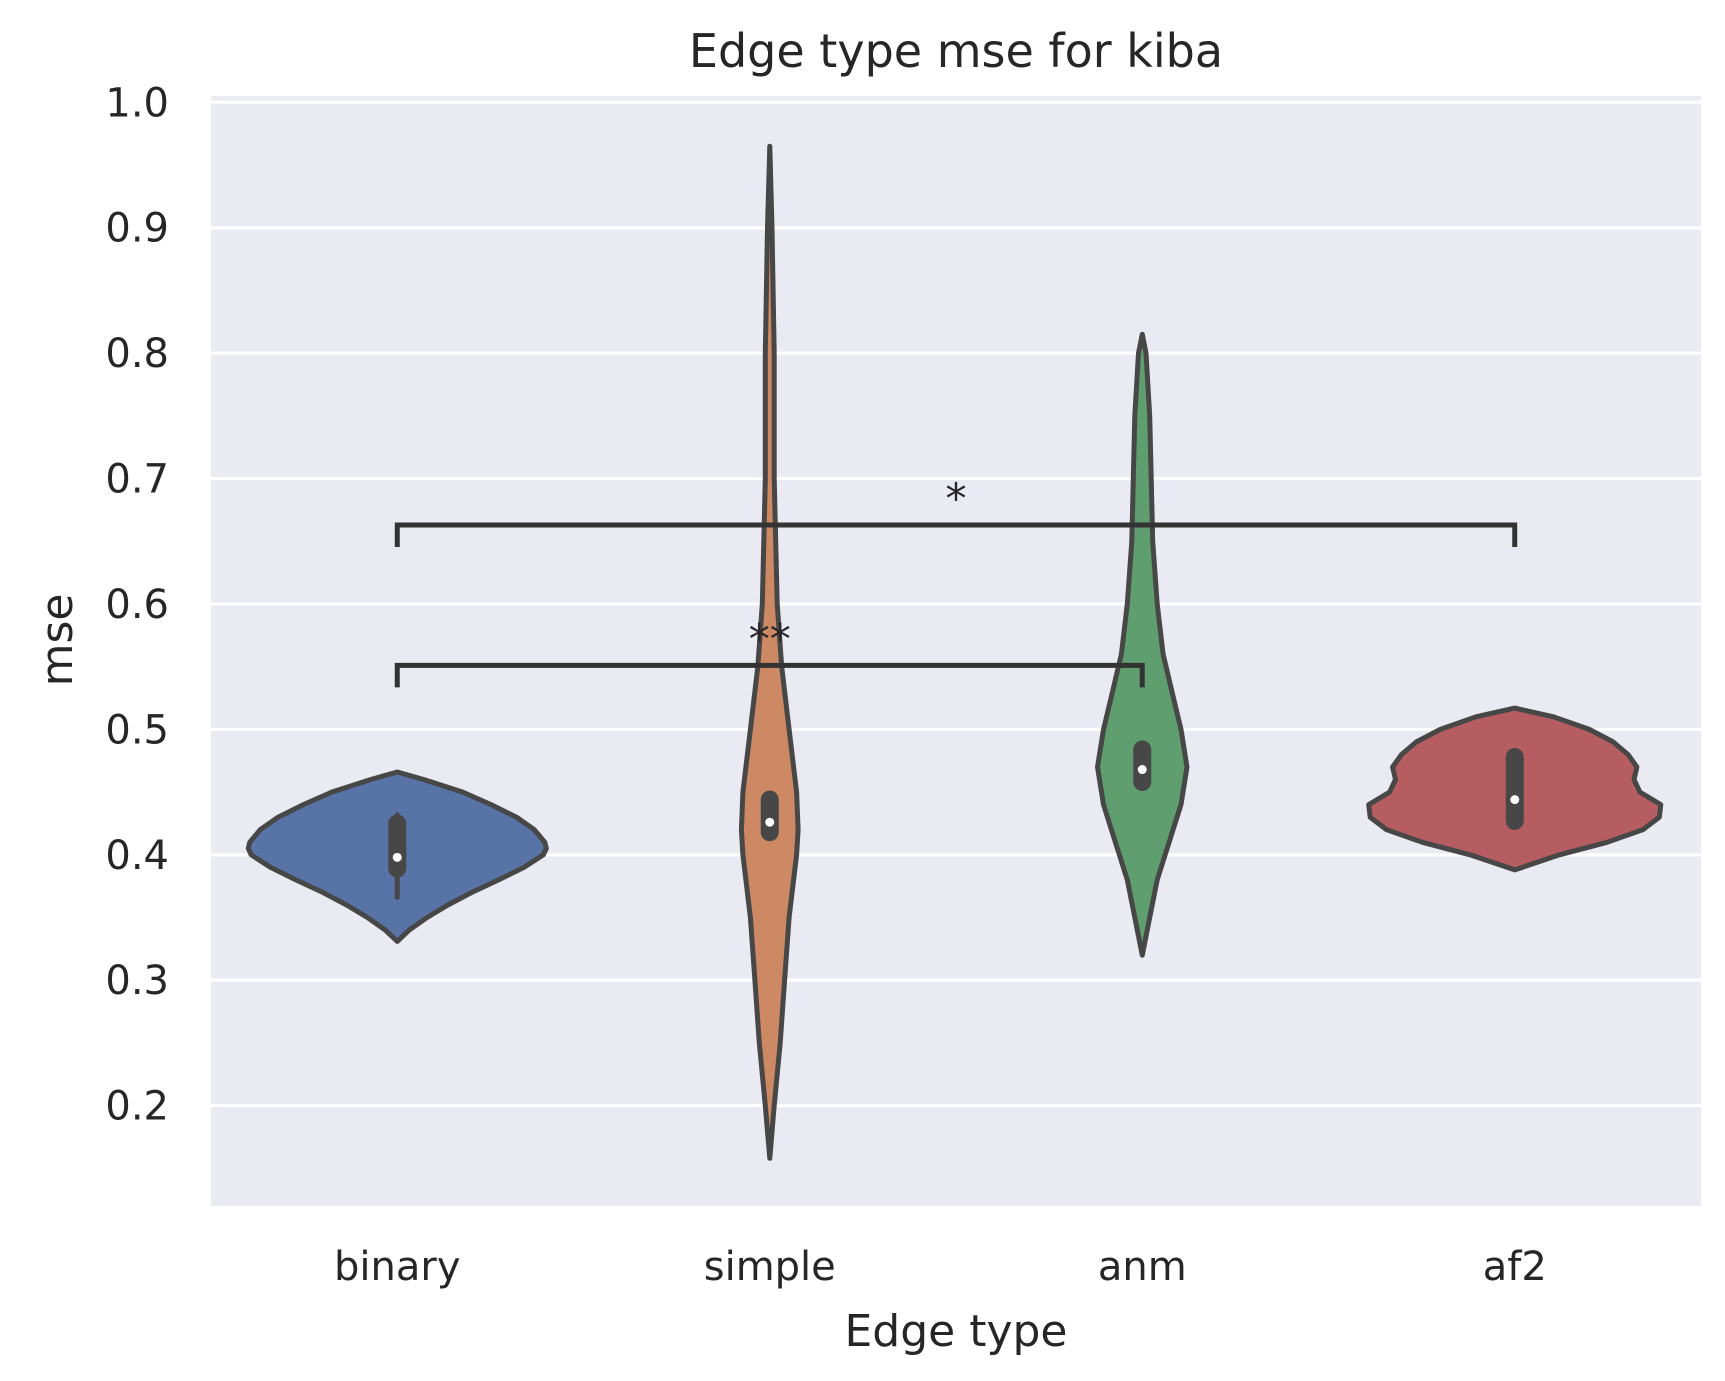 This screenshot has width=1725, height=1381. What do you see at coordinates (956, 51) in the screenshot?
I see `chart-title: Edge type mse for kiba` at bounding box center [956, 51].